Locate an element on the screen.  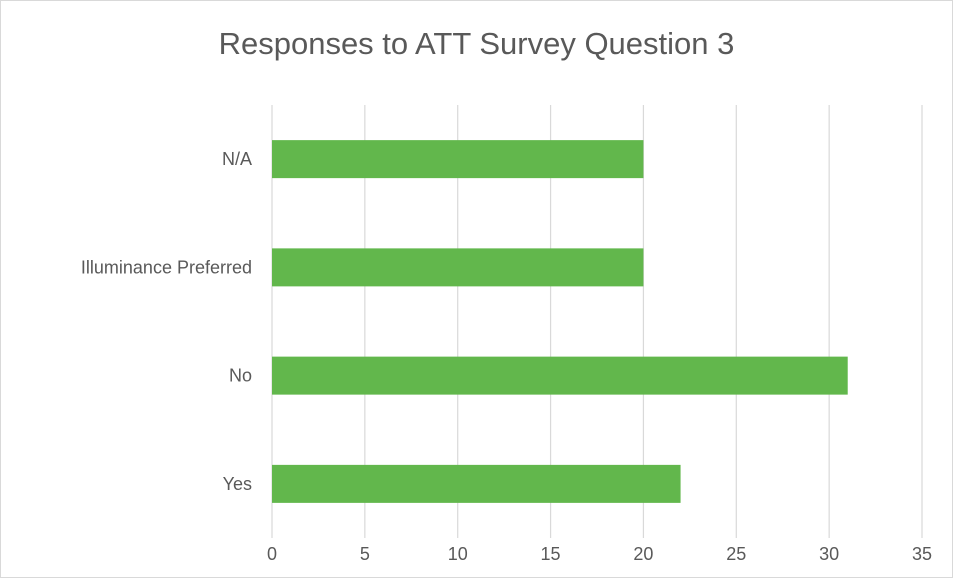
x-tick-label-30: 30 is located at coordinates (829, 554).